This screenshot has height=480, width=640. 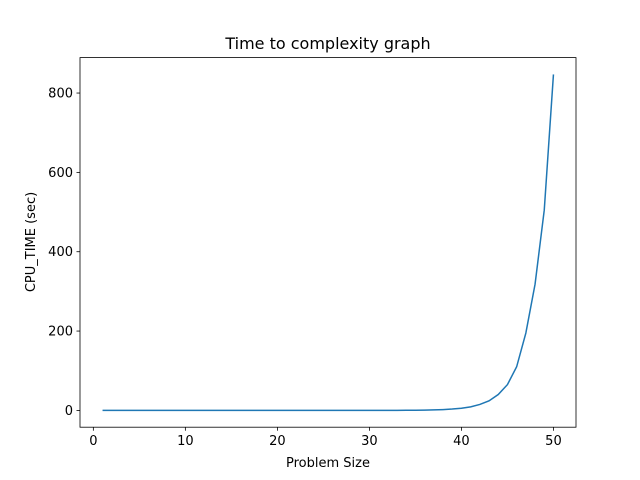 What do you see at coordinates (60, 173) in the screenshot?
I see `y-tick-label: 600` at bounding box center [60, 173].